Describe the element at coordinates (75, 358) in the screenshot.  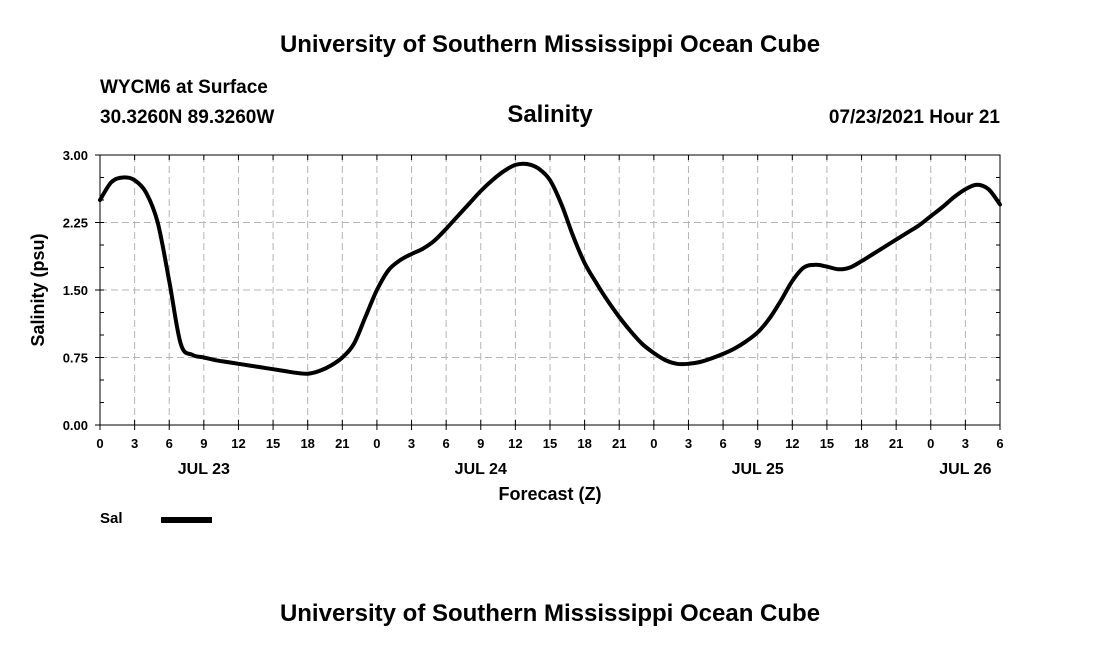
I see `y-tick-label: 0.75` at that location.